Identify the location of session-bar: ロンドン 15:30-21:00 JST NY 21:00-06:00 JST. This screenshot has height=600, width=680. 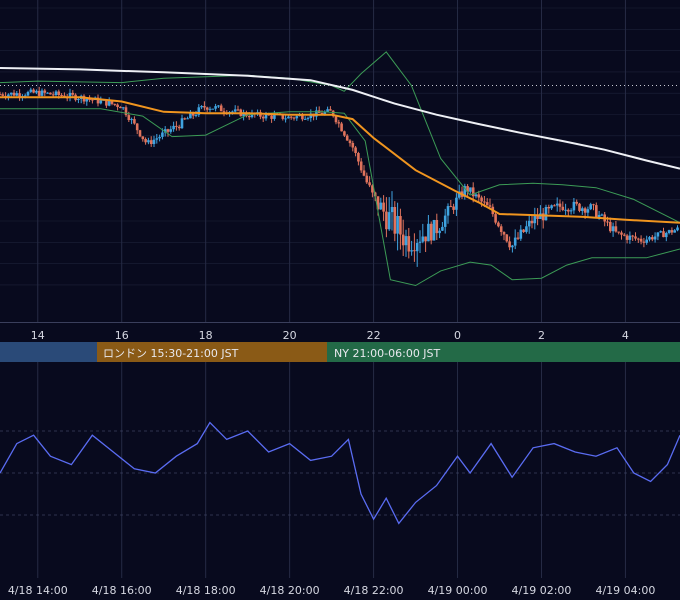
(340, 352).